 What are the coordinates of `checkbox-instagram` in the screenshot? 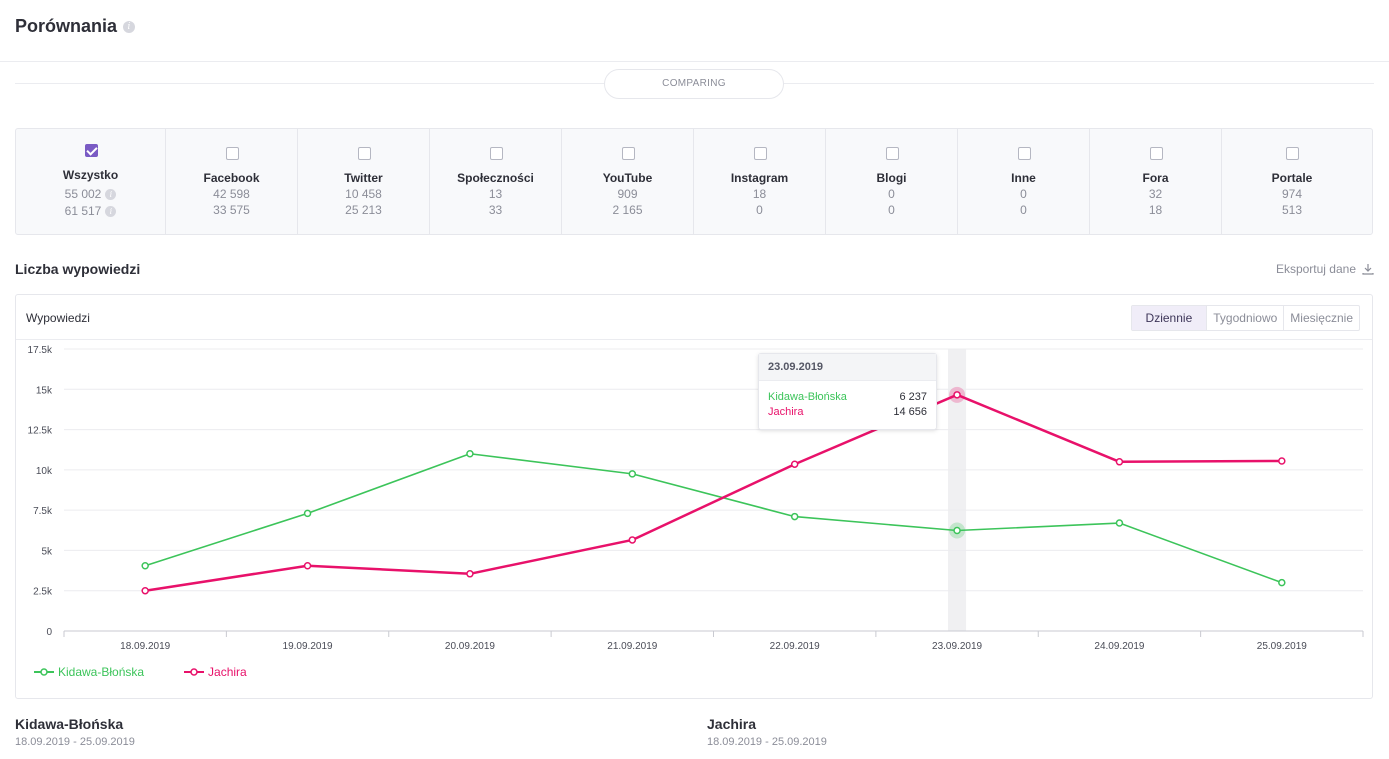 It's located at (760, 153).